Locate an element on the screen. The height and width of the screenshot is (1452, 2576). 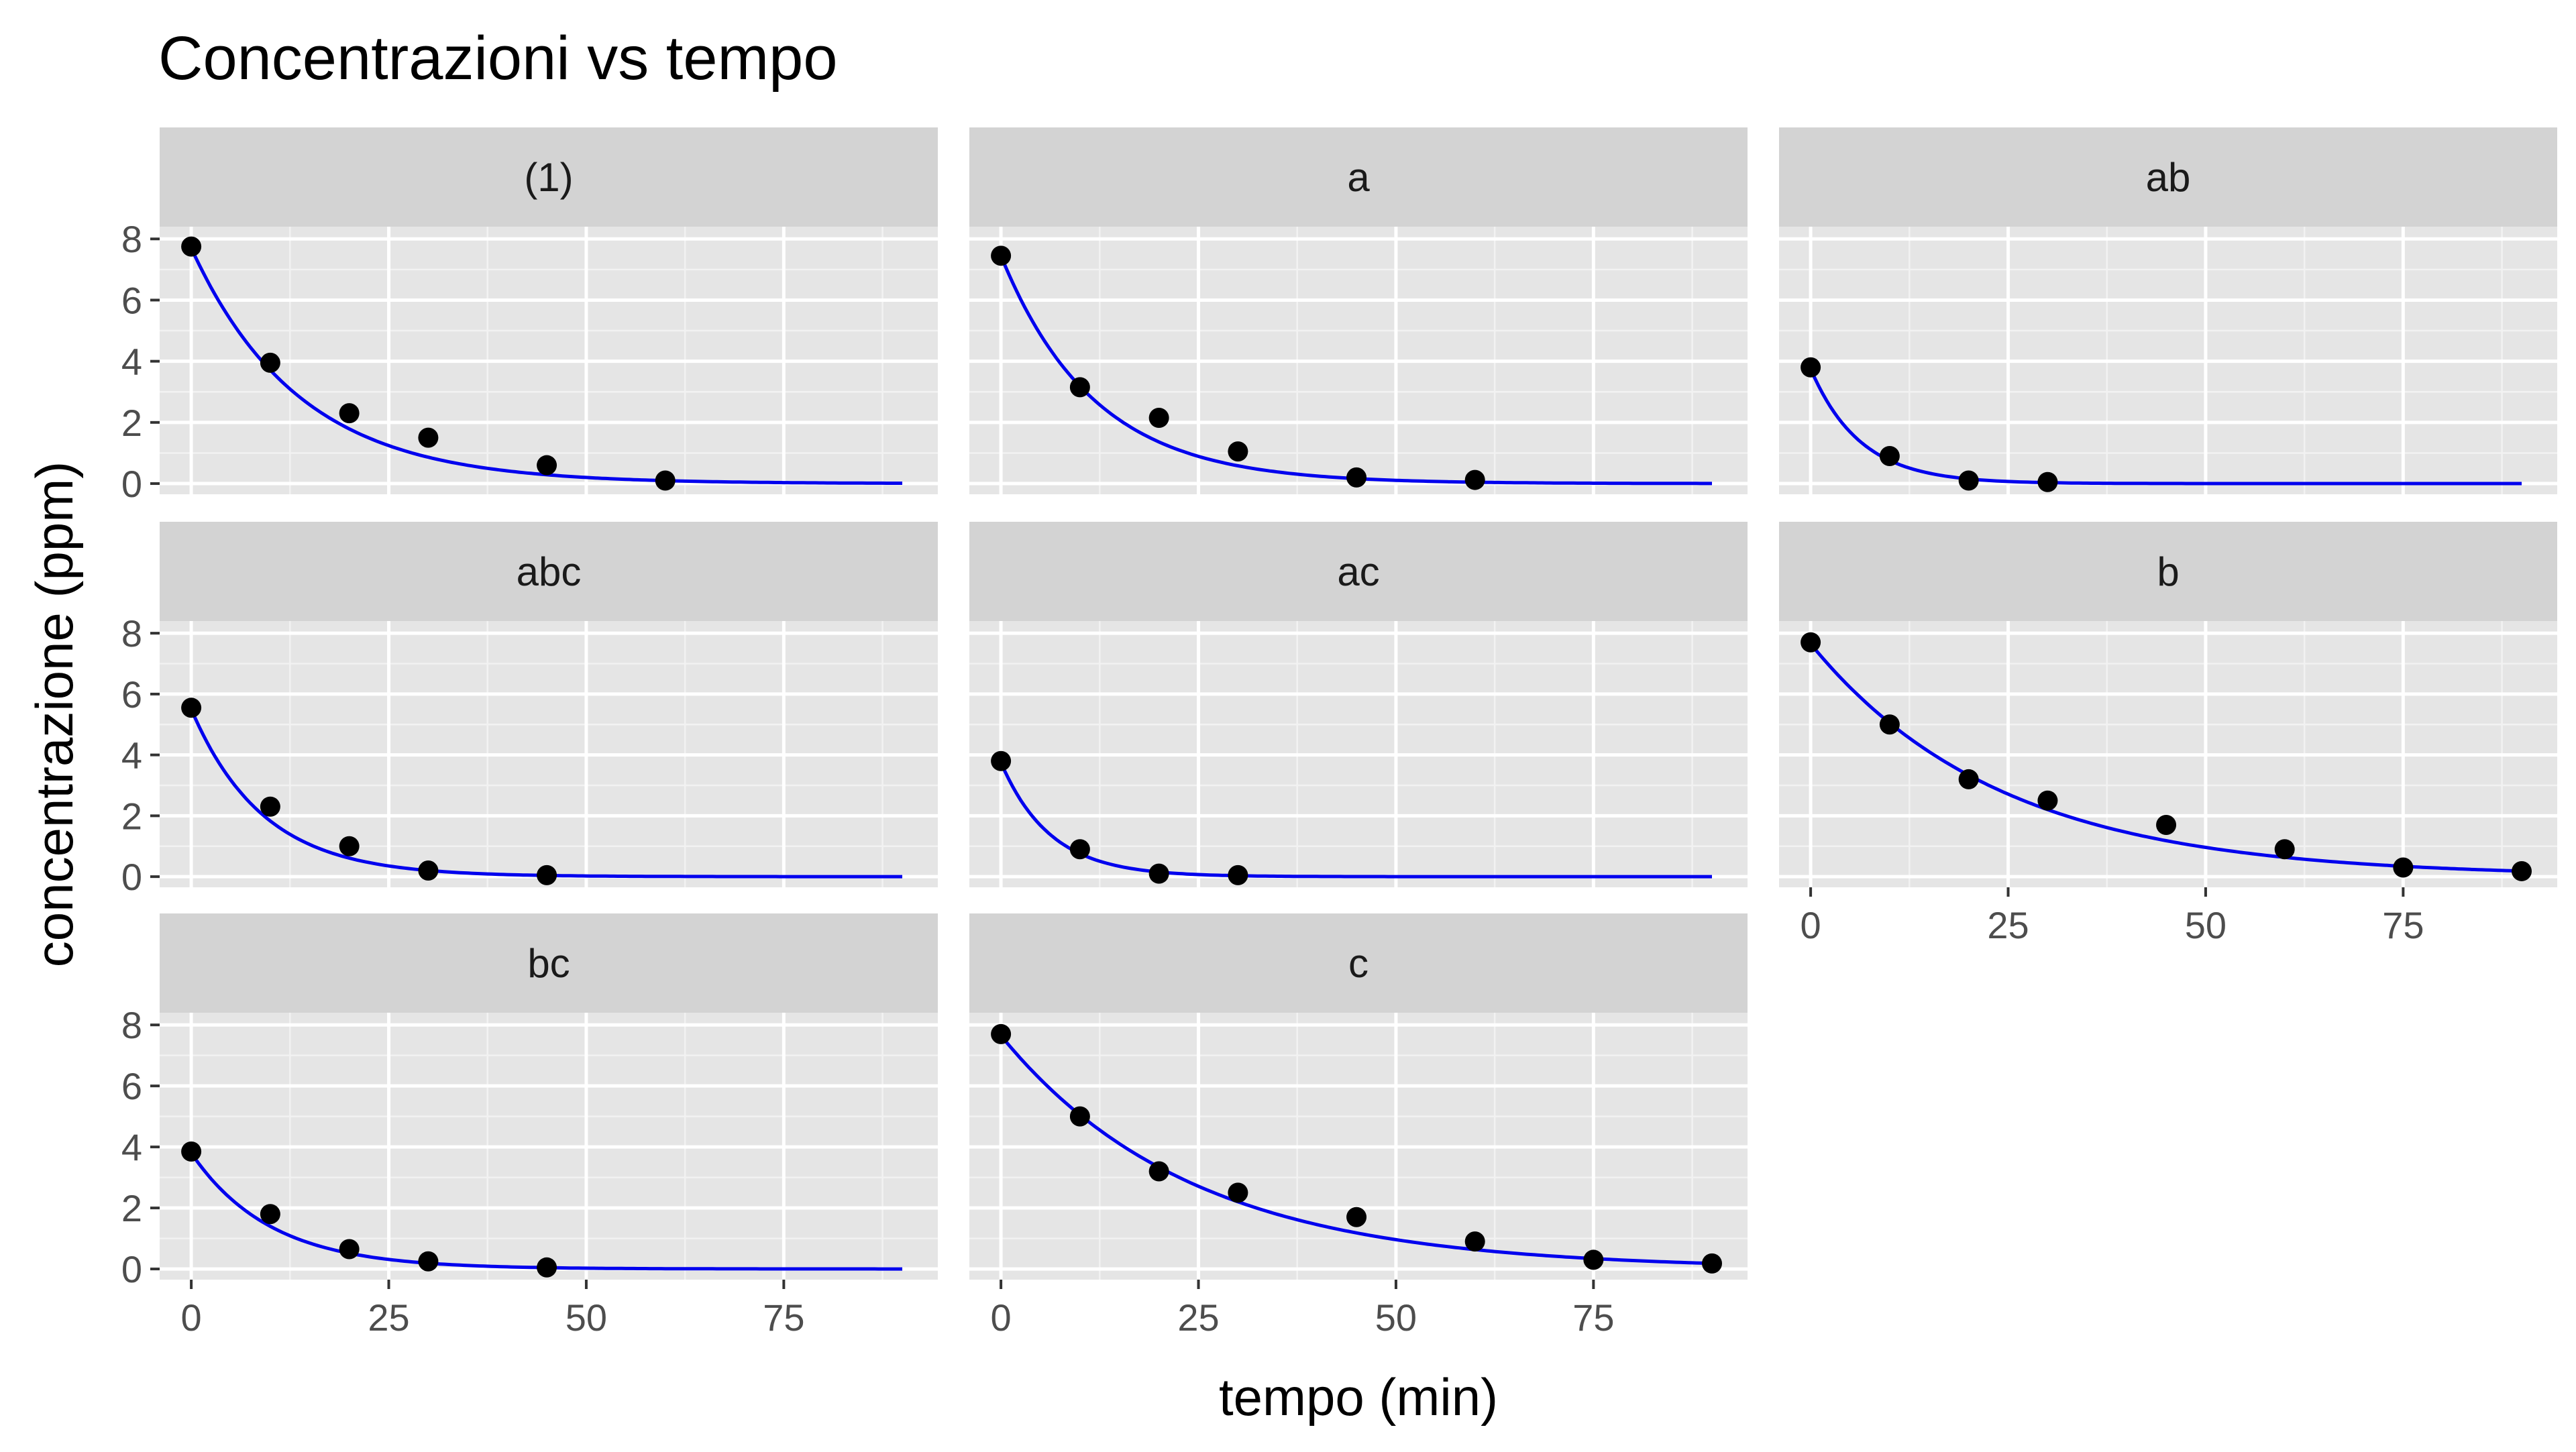
x-axis-title: tempo (min) is located at coordinates (1358, 1397).